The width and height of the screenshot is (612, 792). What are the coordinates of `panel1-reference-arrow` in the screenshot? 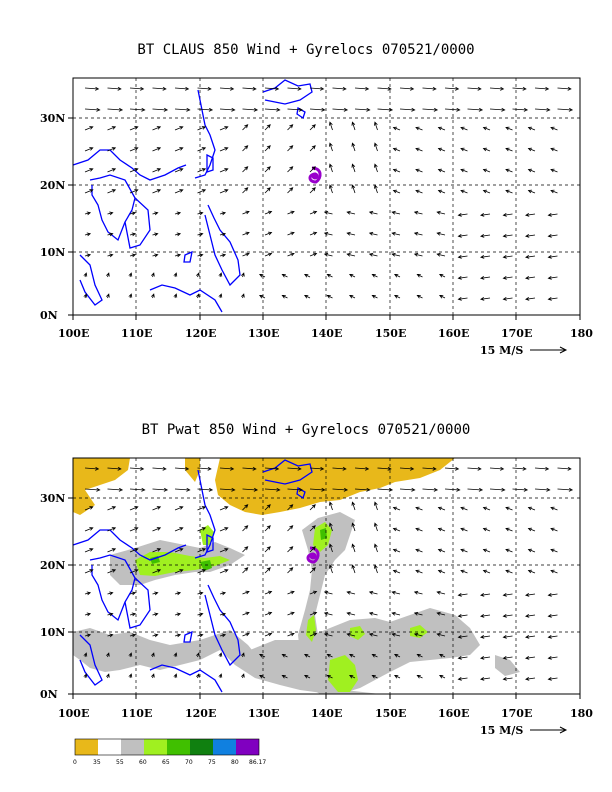 It's located at (549, 350).